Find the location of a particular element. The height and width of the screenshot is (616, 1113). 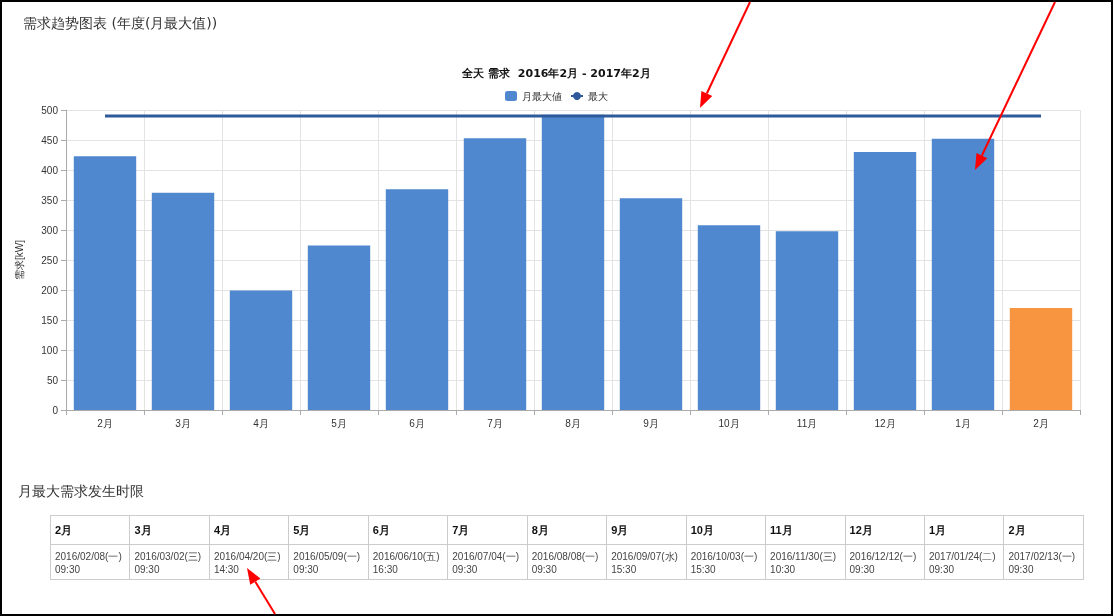

category-label: 5月 is located at coordinates (302, 529).